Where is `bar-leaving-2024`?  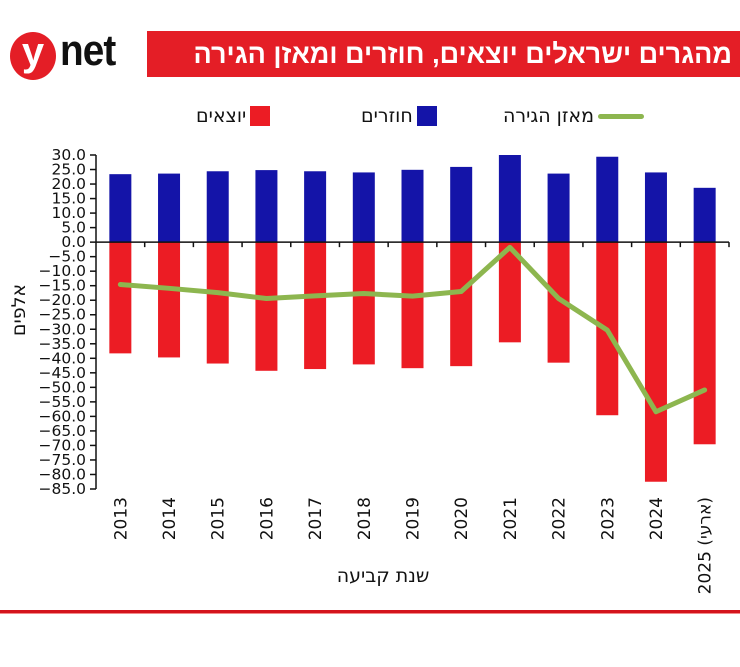 bar-leaving-2024 is located at coordinates (655, 362).